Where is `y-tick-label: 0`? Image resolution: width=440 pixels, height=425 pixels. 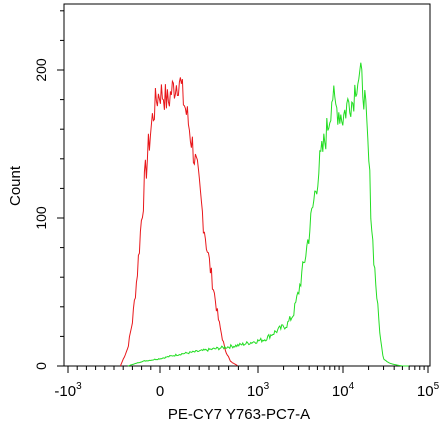
y-tick-label: 0 is located at coordinates (41, 366).